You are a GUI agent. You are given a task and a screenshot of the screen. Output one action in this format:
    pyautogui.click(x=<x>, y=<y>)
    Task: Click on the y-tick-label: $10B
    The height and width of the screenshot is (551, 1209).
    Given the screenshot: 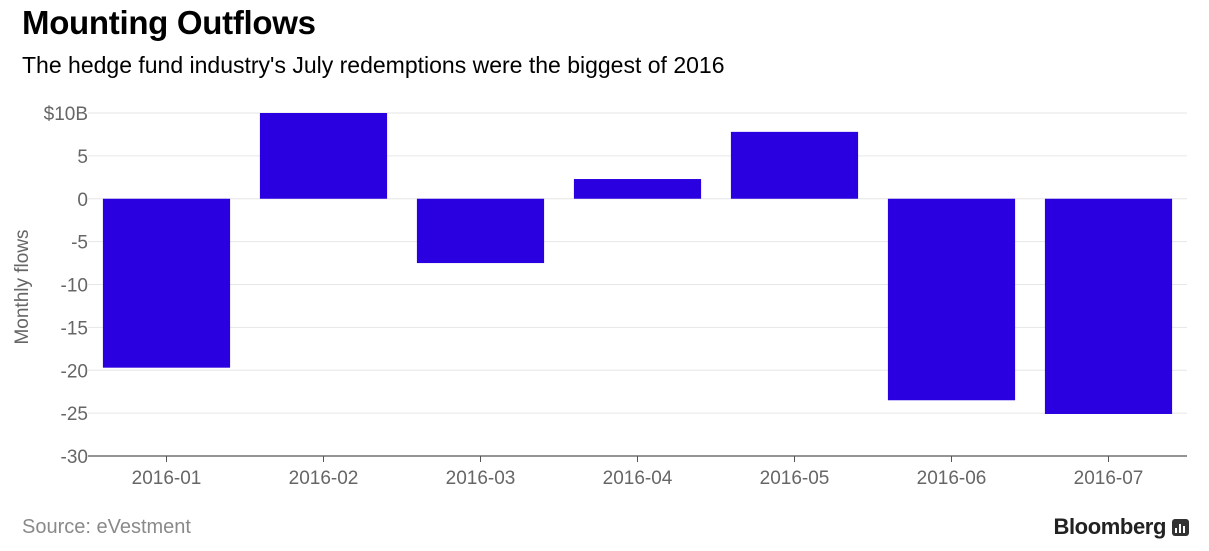 What is the action you would take?
    pyautogui.click(x=66, y=114)
    